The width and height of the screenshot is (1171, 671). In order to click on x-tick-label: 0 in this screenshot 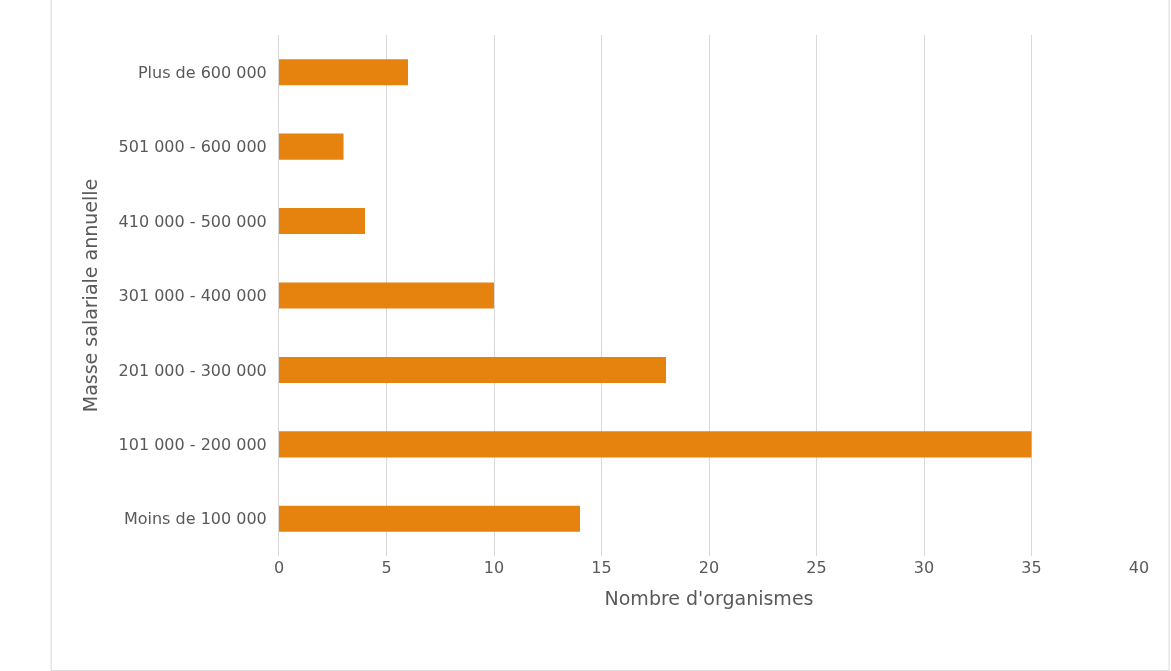, I will do `click(279, 567)`.